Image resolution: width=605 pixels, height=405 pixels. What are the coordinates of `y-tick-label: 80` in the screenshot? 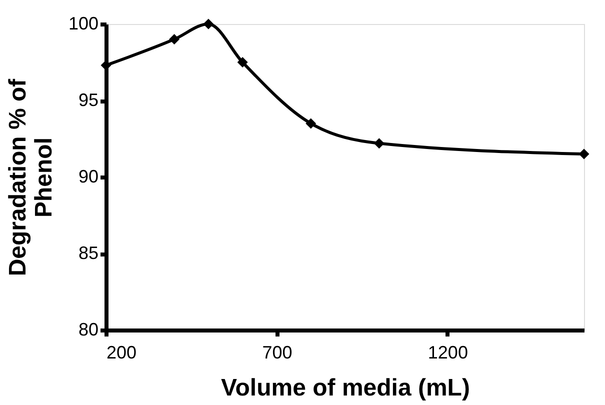 It's located at (88, 330).